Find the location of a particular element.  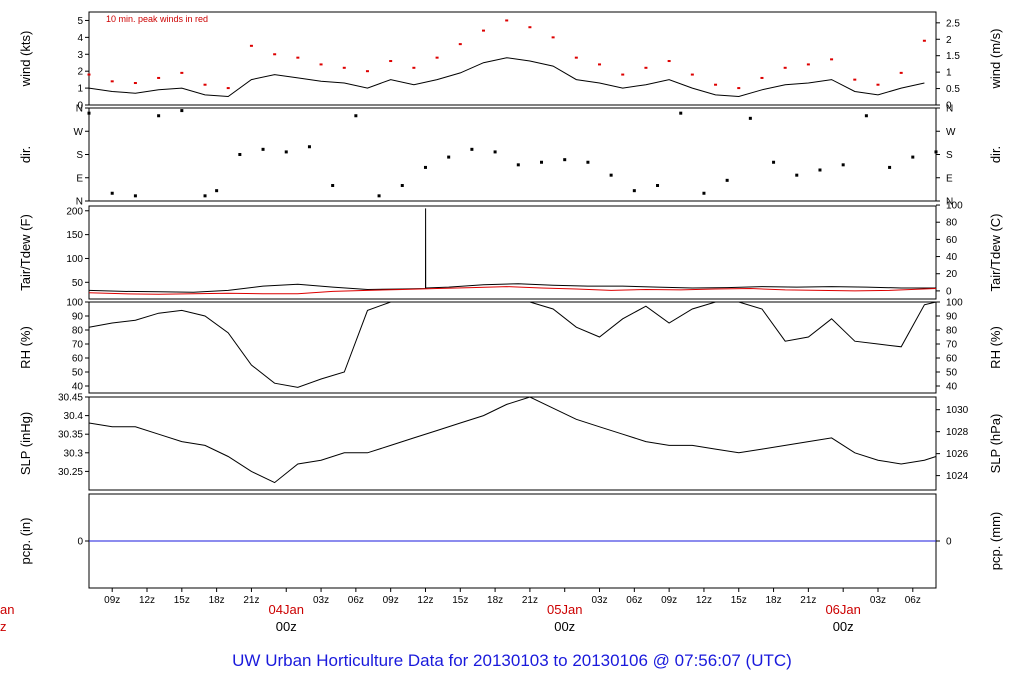

panel-frame-wind is located at coordinates (512, 58).